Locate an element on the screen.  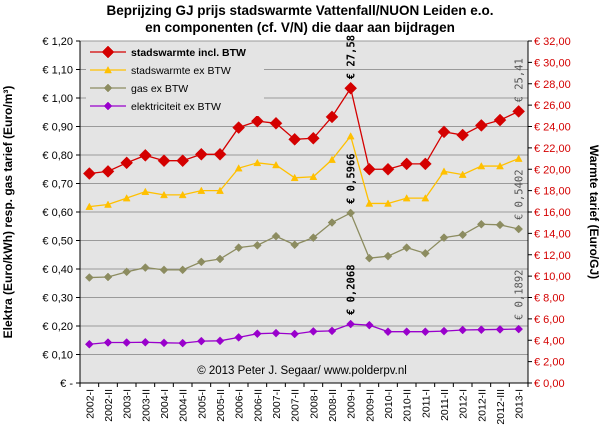
left-tick-label: € 1,20 is located at coordinates (57, 42).